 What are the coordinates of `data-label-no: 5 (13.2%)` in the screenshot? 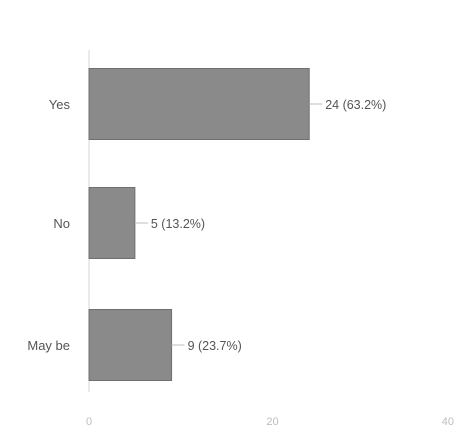 It's located at (178, 224).